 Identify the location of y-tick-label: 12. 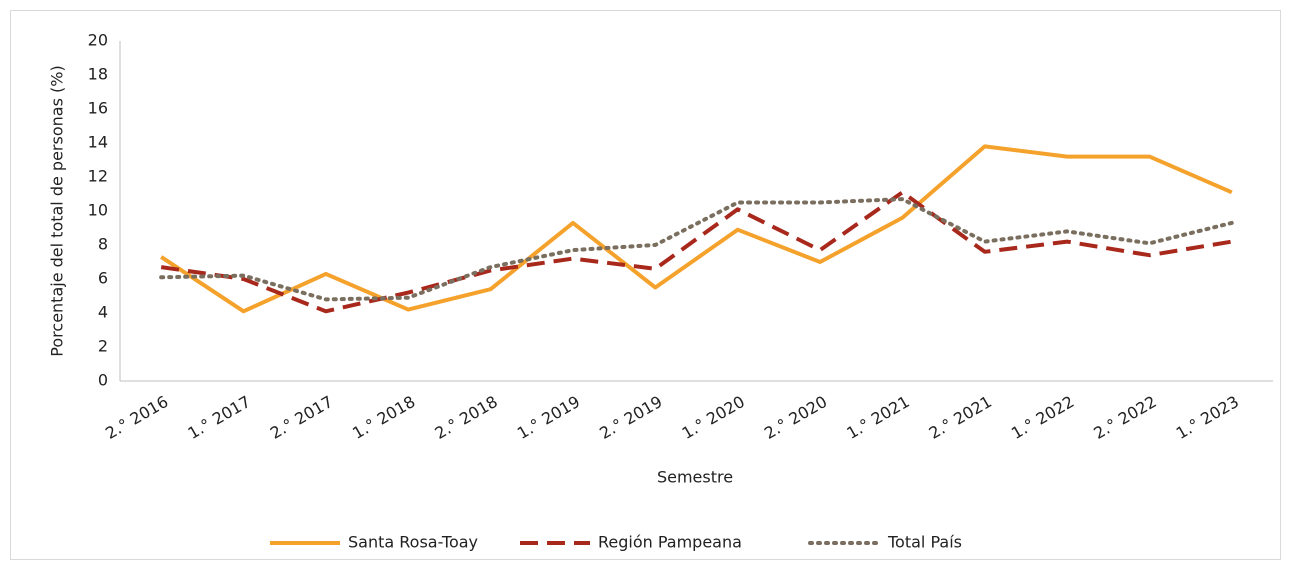
(98, 176).